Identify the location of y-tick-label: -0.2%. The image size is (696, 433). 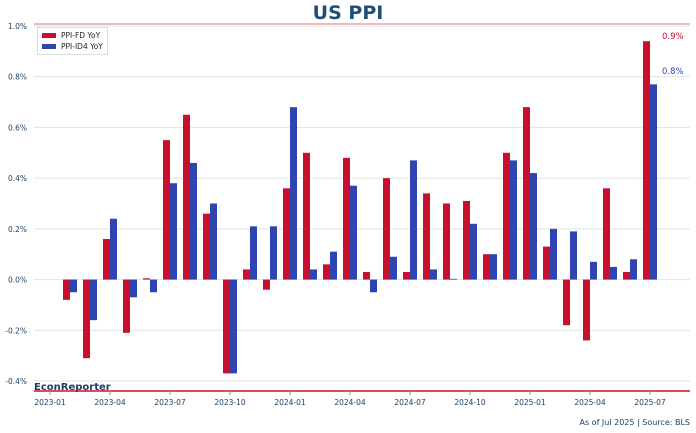
(16, 330).